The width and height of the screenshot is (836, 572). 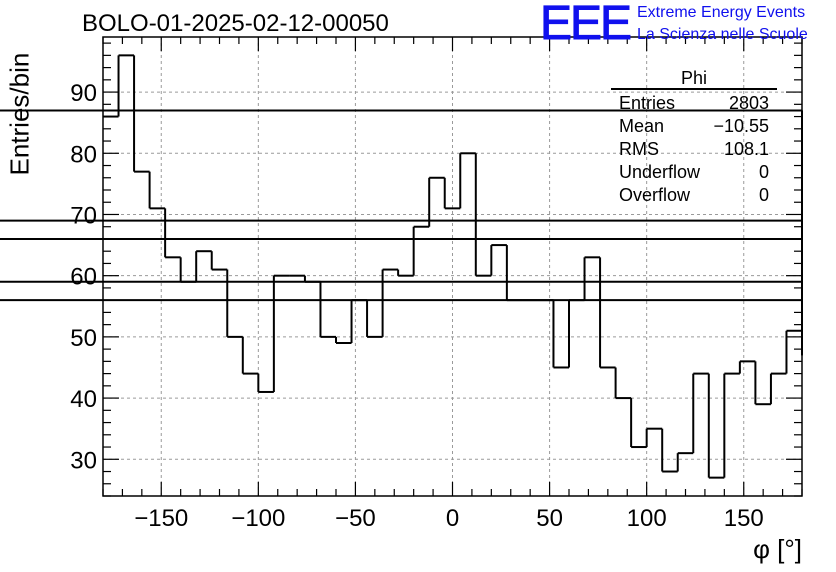 What do you see at coordinates (660, 172) in the screenshot?
I see `stats-label: Underflow` at bounding box center [660, 172].